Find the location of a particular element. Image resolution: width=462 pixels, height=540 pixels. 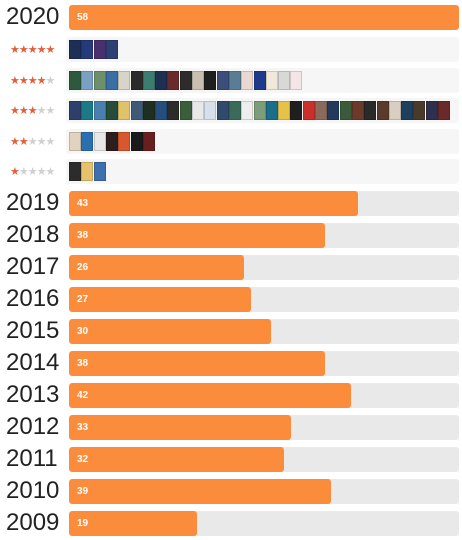

year-label: 2019 is located at coordinates (33, 202).